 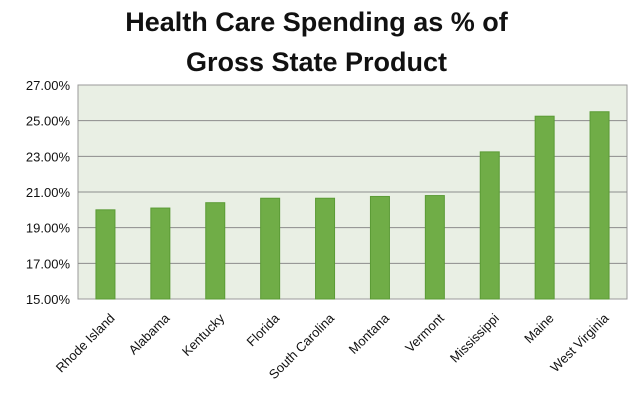 What do you see at coordinates (48, 228) in the screenshot?
I see `y-tick-label: 19.00%` at bounding box center [48, 228].